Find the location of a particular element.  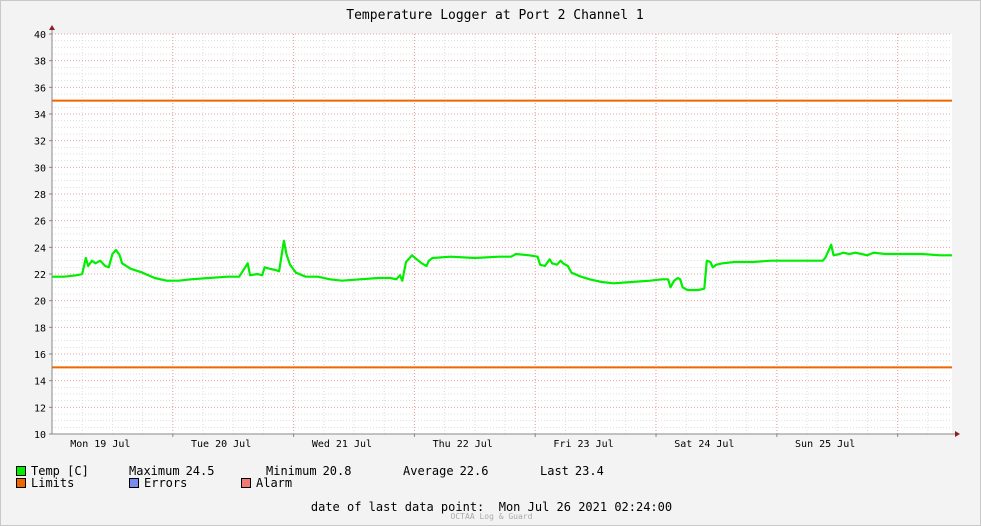

legend-limits-label: Limits is located at coordinates (53, 483).